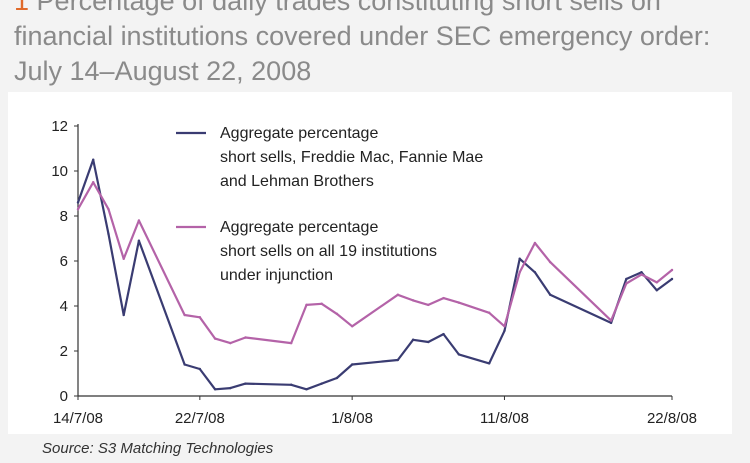 The height and width of the screenshot is (463, 750). I want to click on x-tick-label: 14/7/08, so click(78, 418).